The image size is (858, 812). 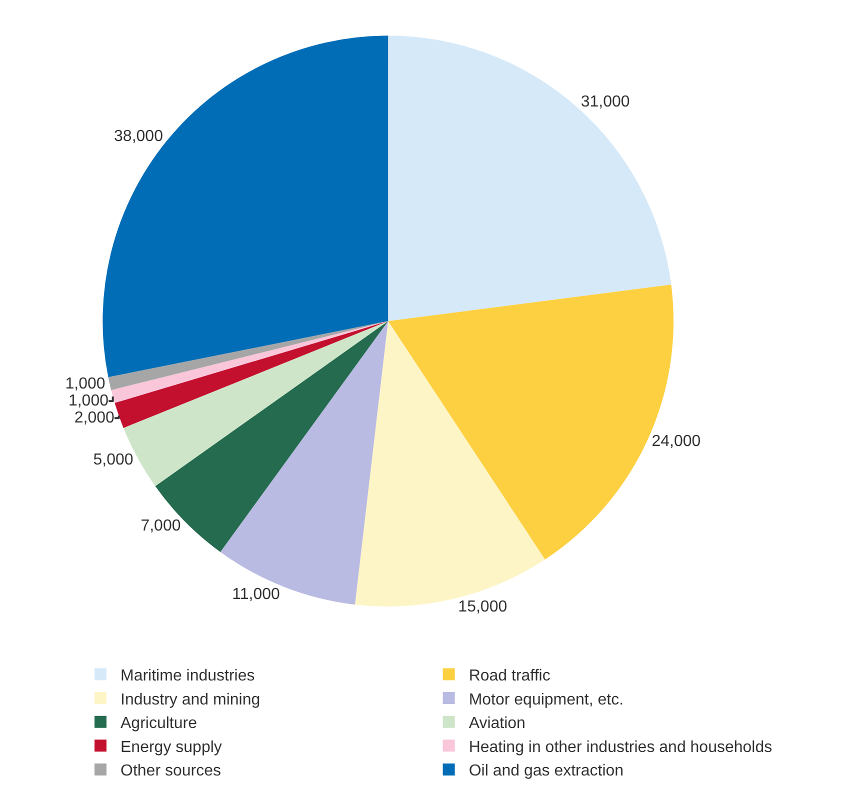 I want to click on data-label: 31,000, so click(x=605, y=101).